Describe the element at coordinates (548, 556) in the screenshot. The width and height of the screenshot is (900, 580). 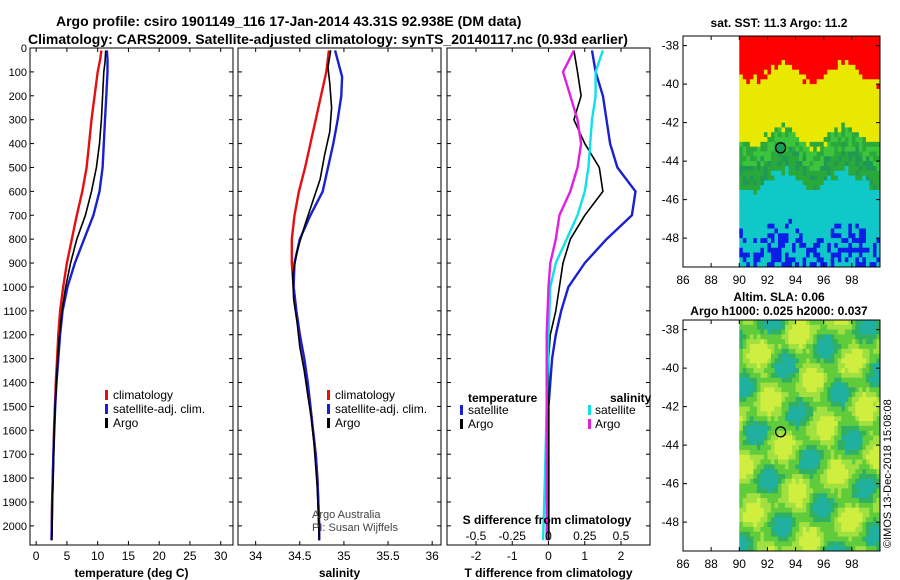
I see `x-tick-label: 0` at that location.